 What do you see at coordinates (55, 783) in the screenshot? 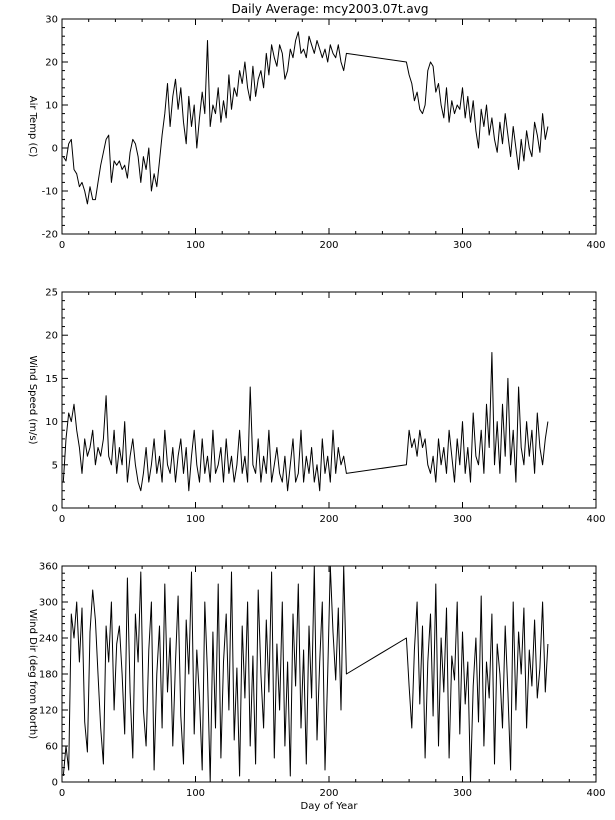
I see `wind-dir-y-tick-label: 0` at bounding box center [55, 783].